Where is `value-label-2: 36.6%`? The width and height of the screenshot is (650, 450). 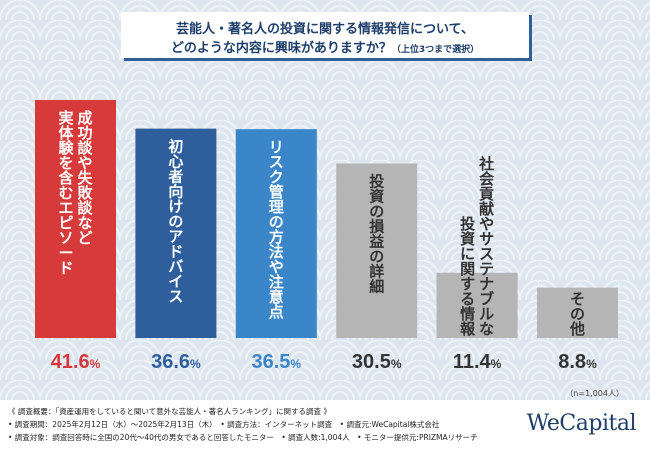
value-label-2: 36.6% is located at coordinates (176, 362).